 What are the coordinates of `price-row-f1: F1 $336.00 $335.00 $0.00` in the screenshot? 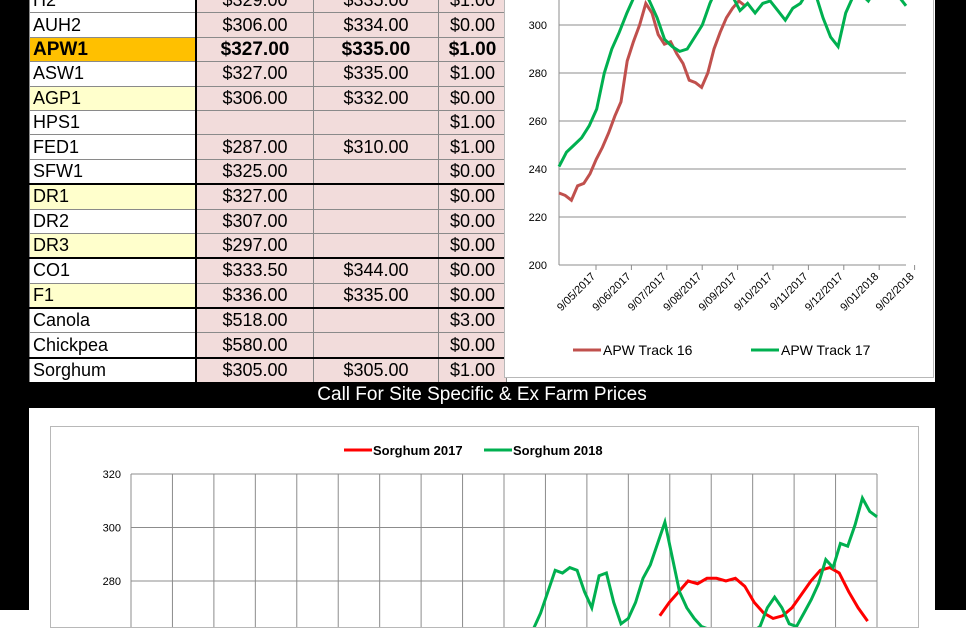 It's located at (268, 295).